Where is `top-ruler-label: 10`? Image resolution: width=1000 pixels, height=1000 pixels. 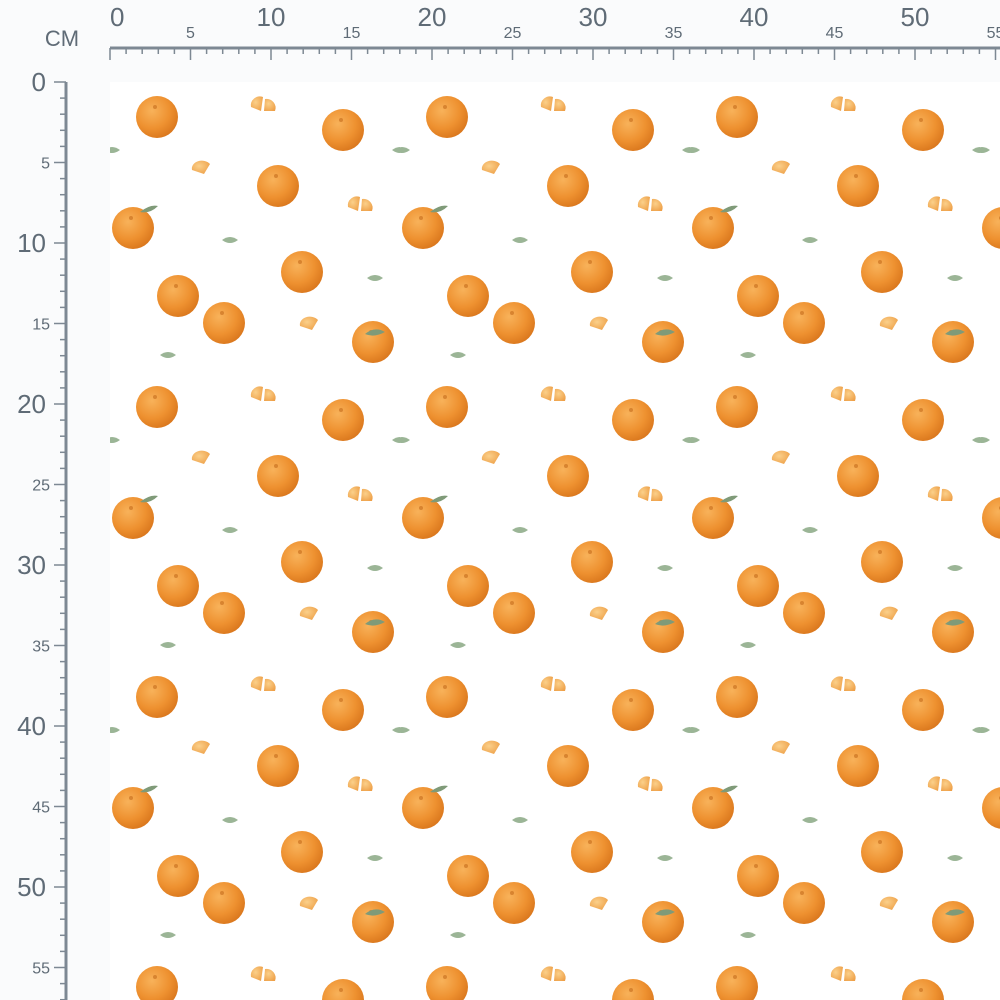
top-ruler-label: 10 is located at coordinates (271, 17).